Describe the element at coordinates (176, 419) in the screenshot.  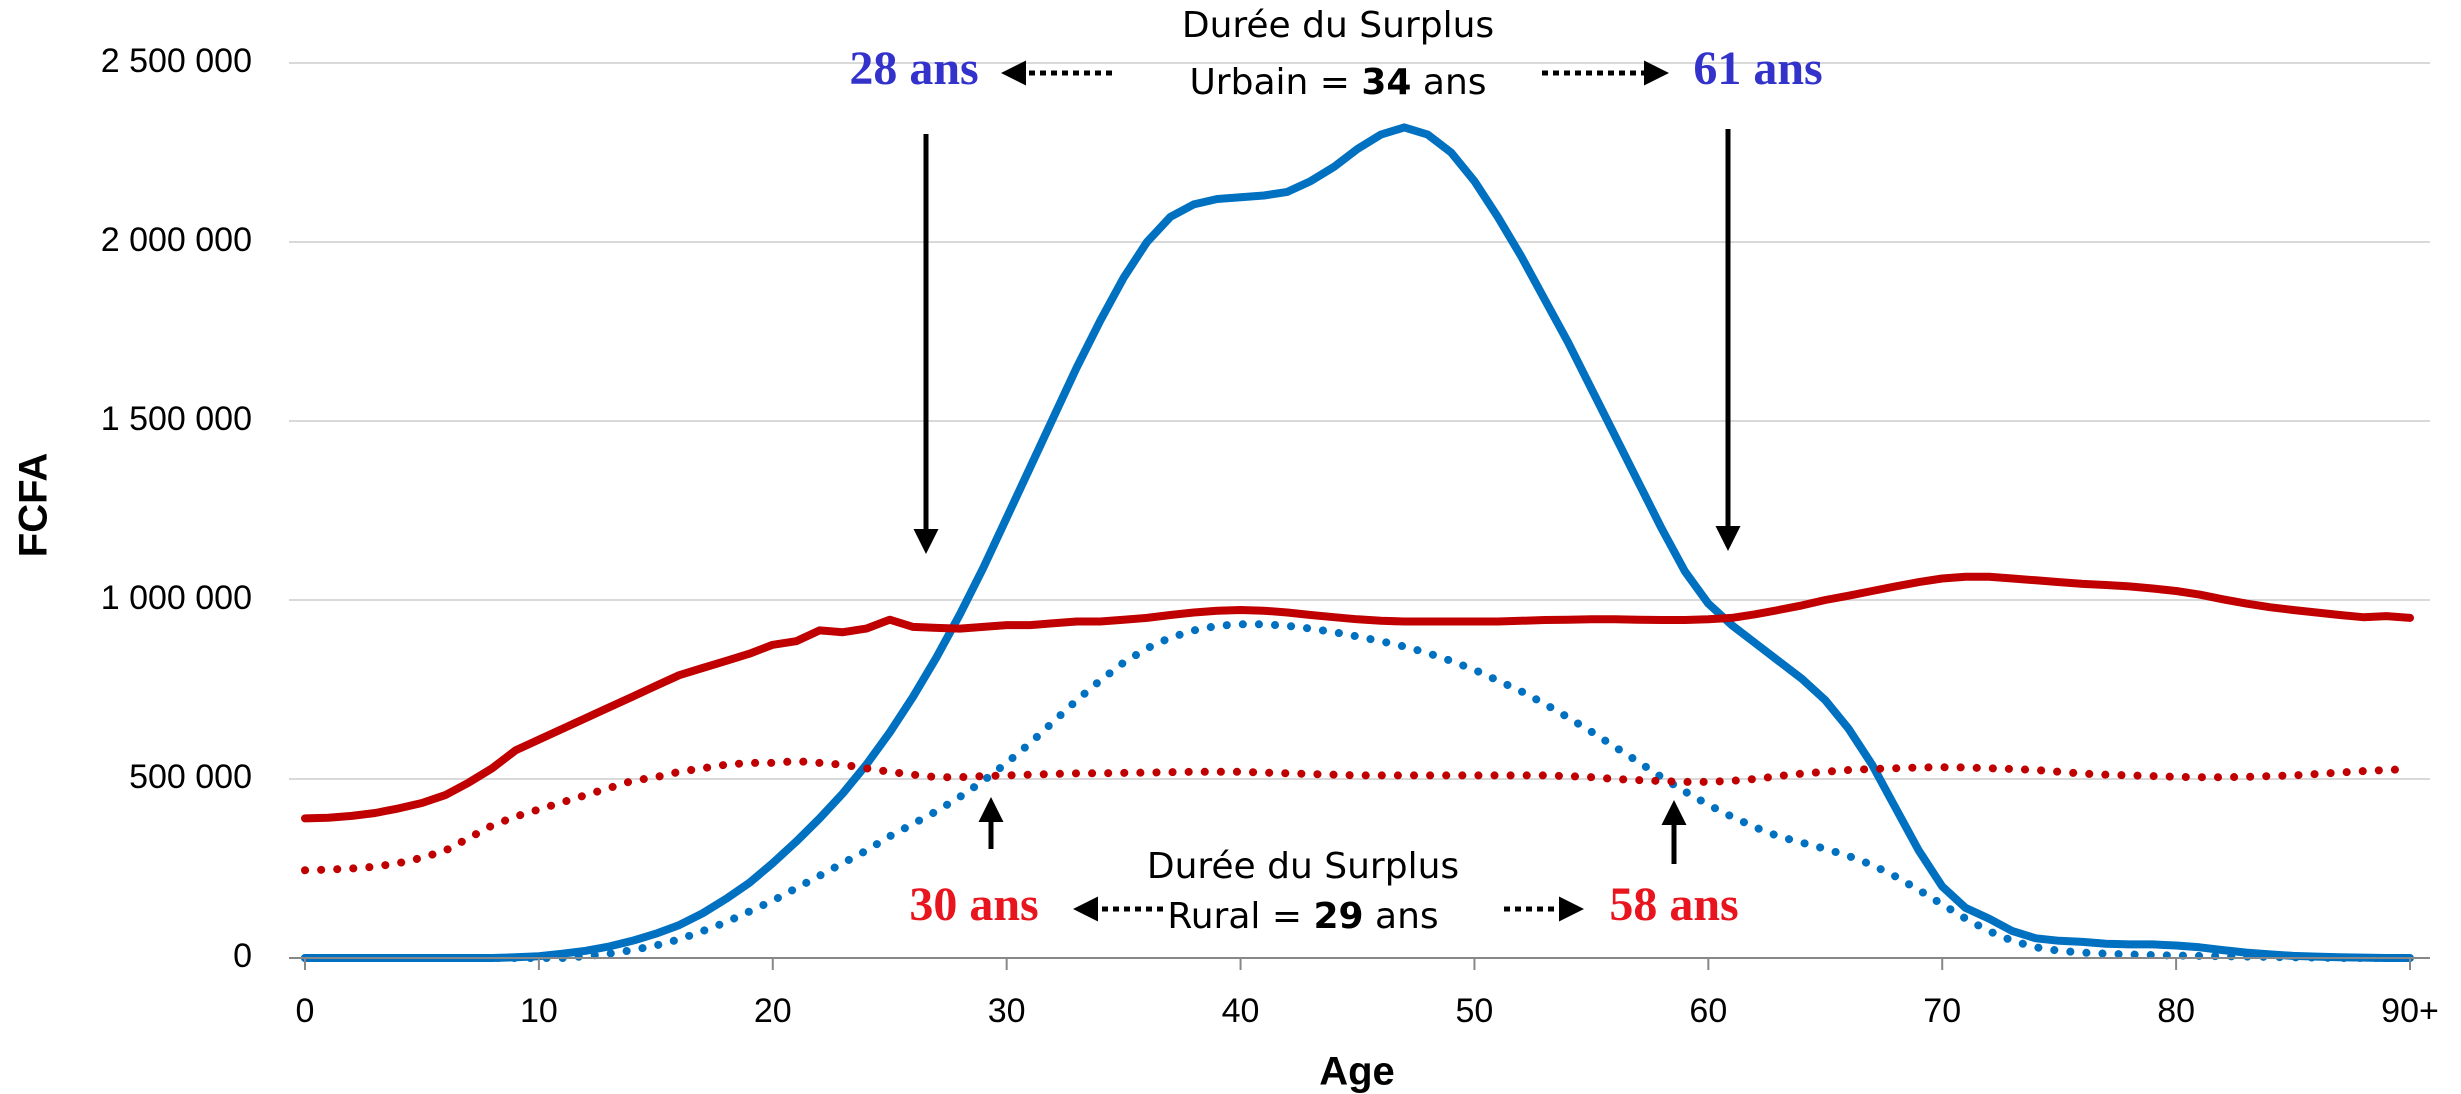
I see `y-tick-label: 1 500 000` at that location.